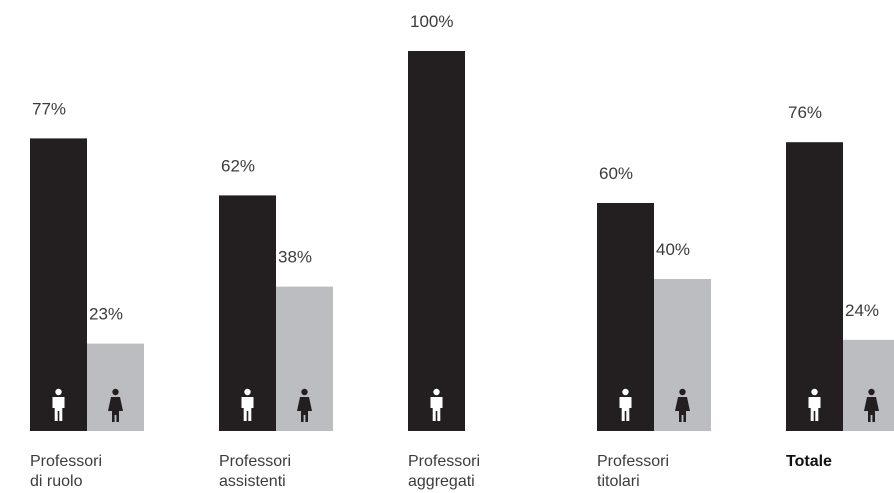 This screenshot has width=894, height=493. I want to click on category-sublabel-2: aggregati, so click(441, 481).